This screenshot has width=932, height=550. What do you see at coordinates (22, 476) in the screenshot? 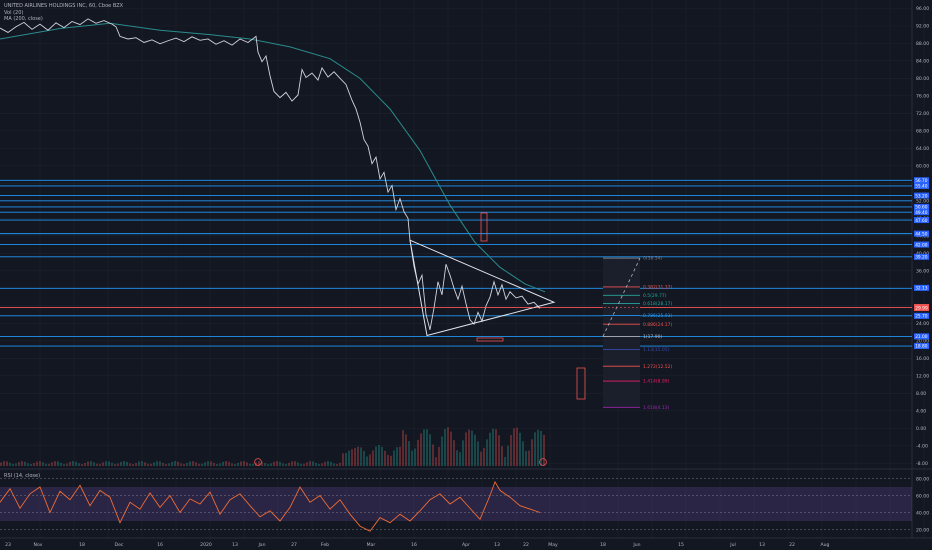
I see `rsi-label: RSI (14, close)` at bounding box center [22, 476].